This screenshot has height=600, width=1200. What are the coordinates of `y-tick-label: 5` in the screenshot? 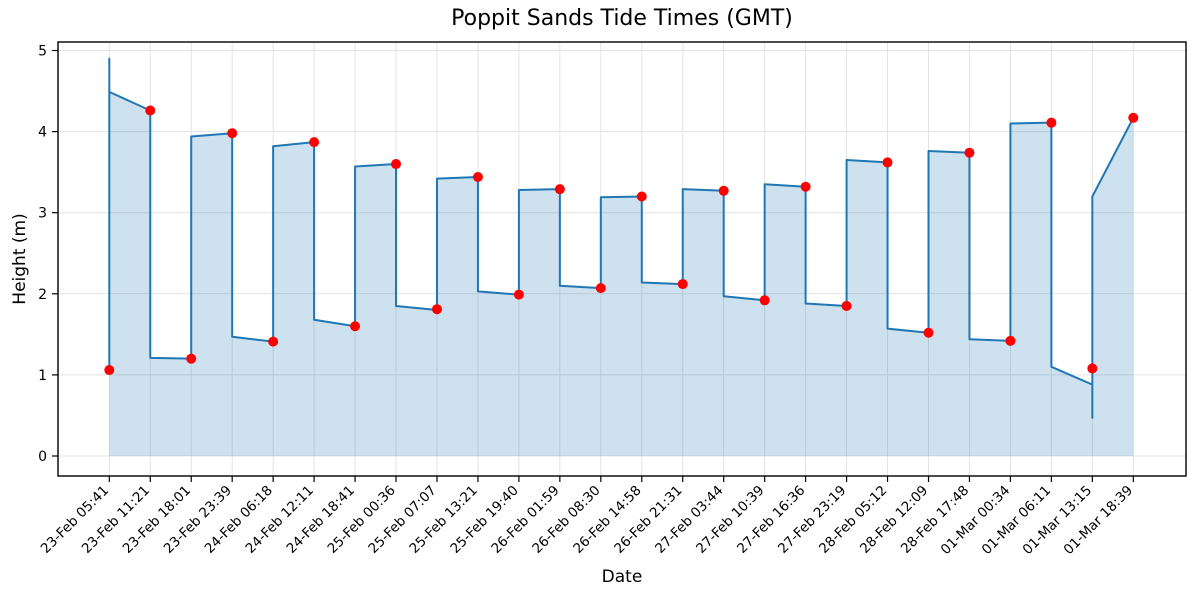 It's located at (42, 52).